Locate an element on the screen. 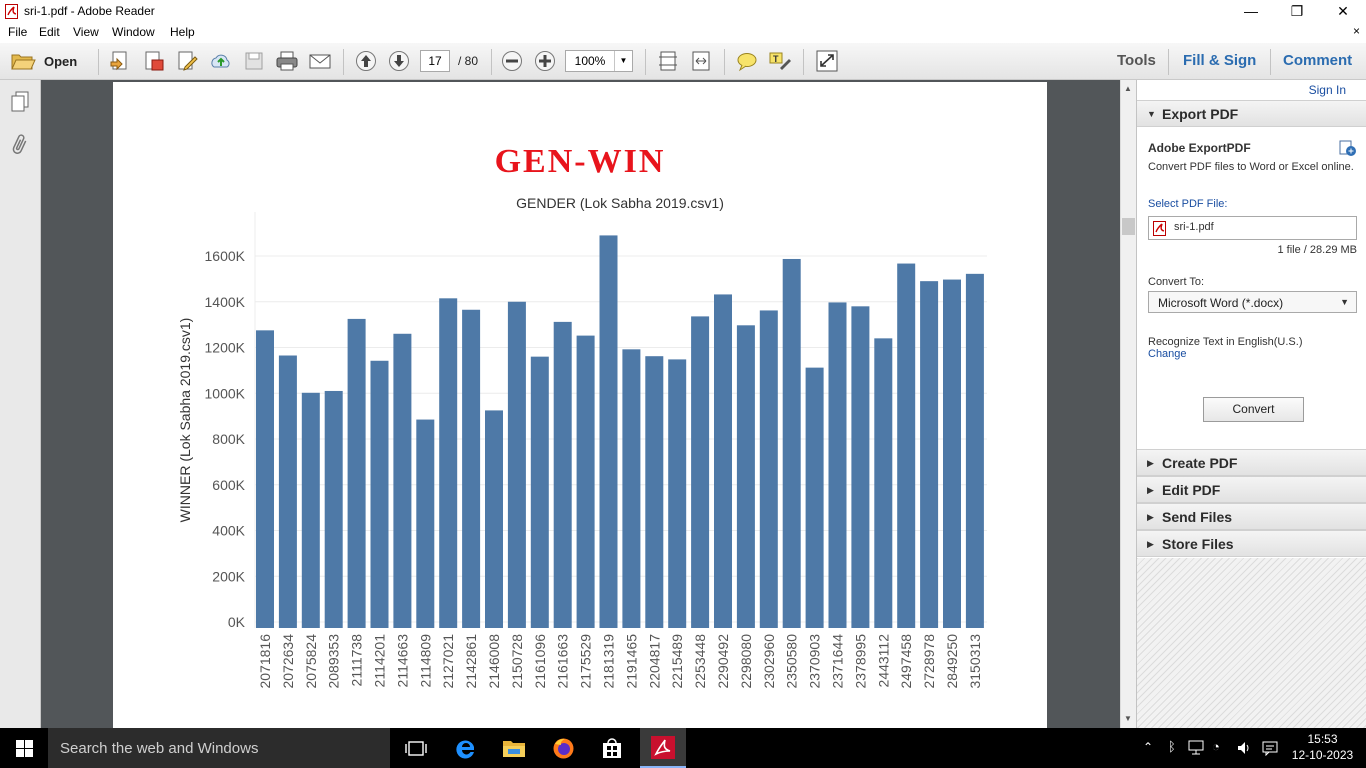  volume-icon is located at coordinates (1244, 748).